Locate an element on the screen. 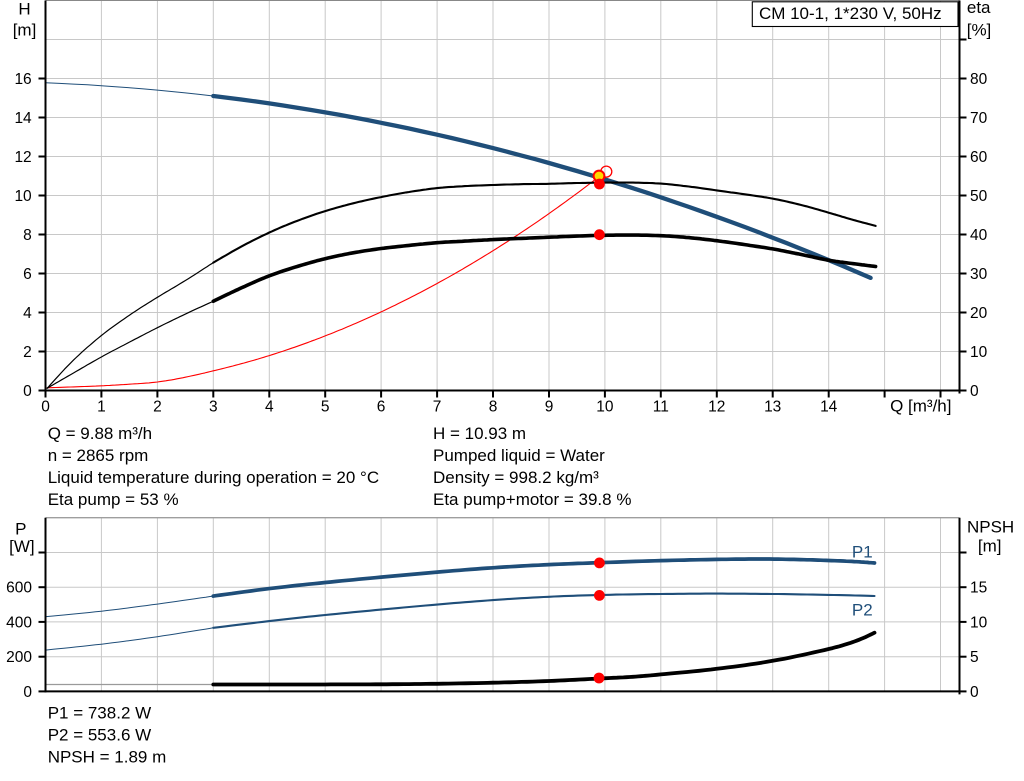 This screenshot has width=1024, height=781. svg-text: P1 is located at coordinates (862, 552).